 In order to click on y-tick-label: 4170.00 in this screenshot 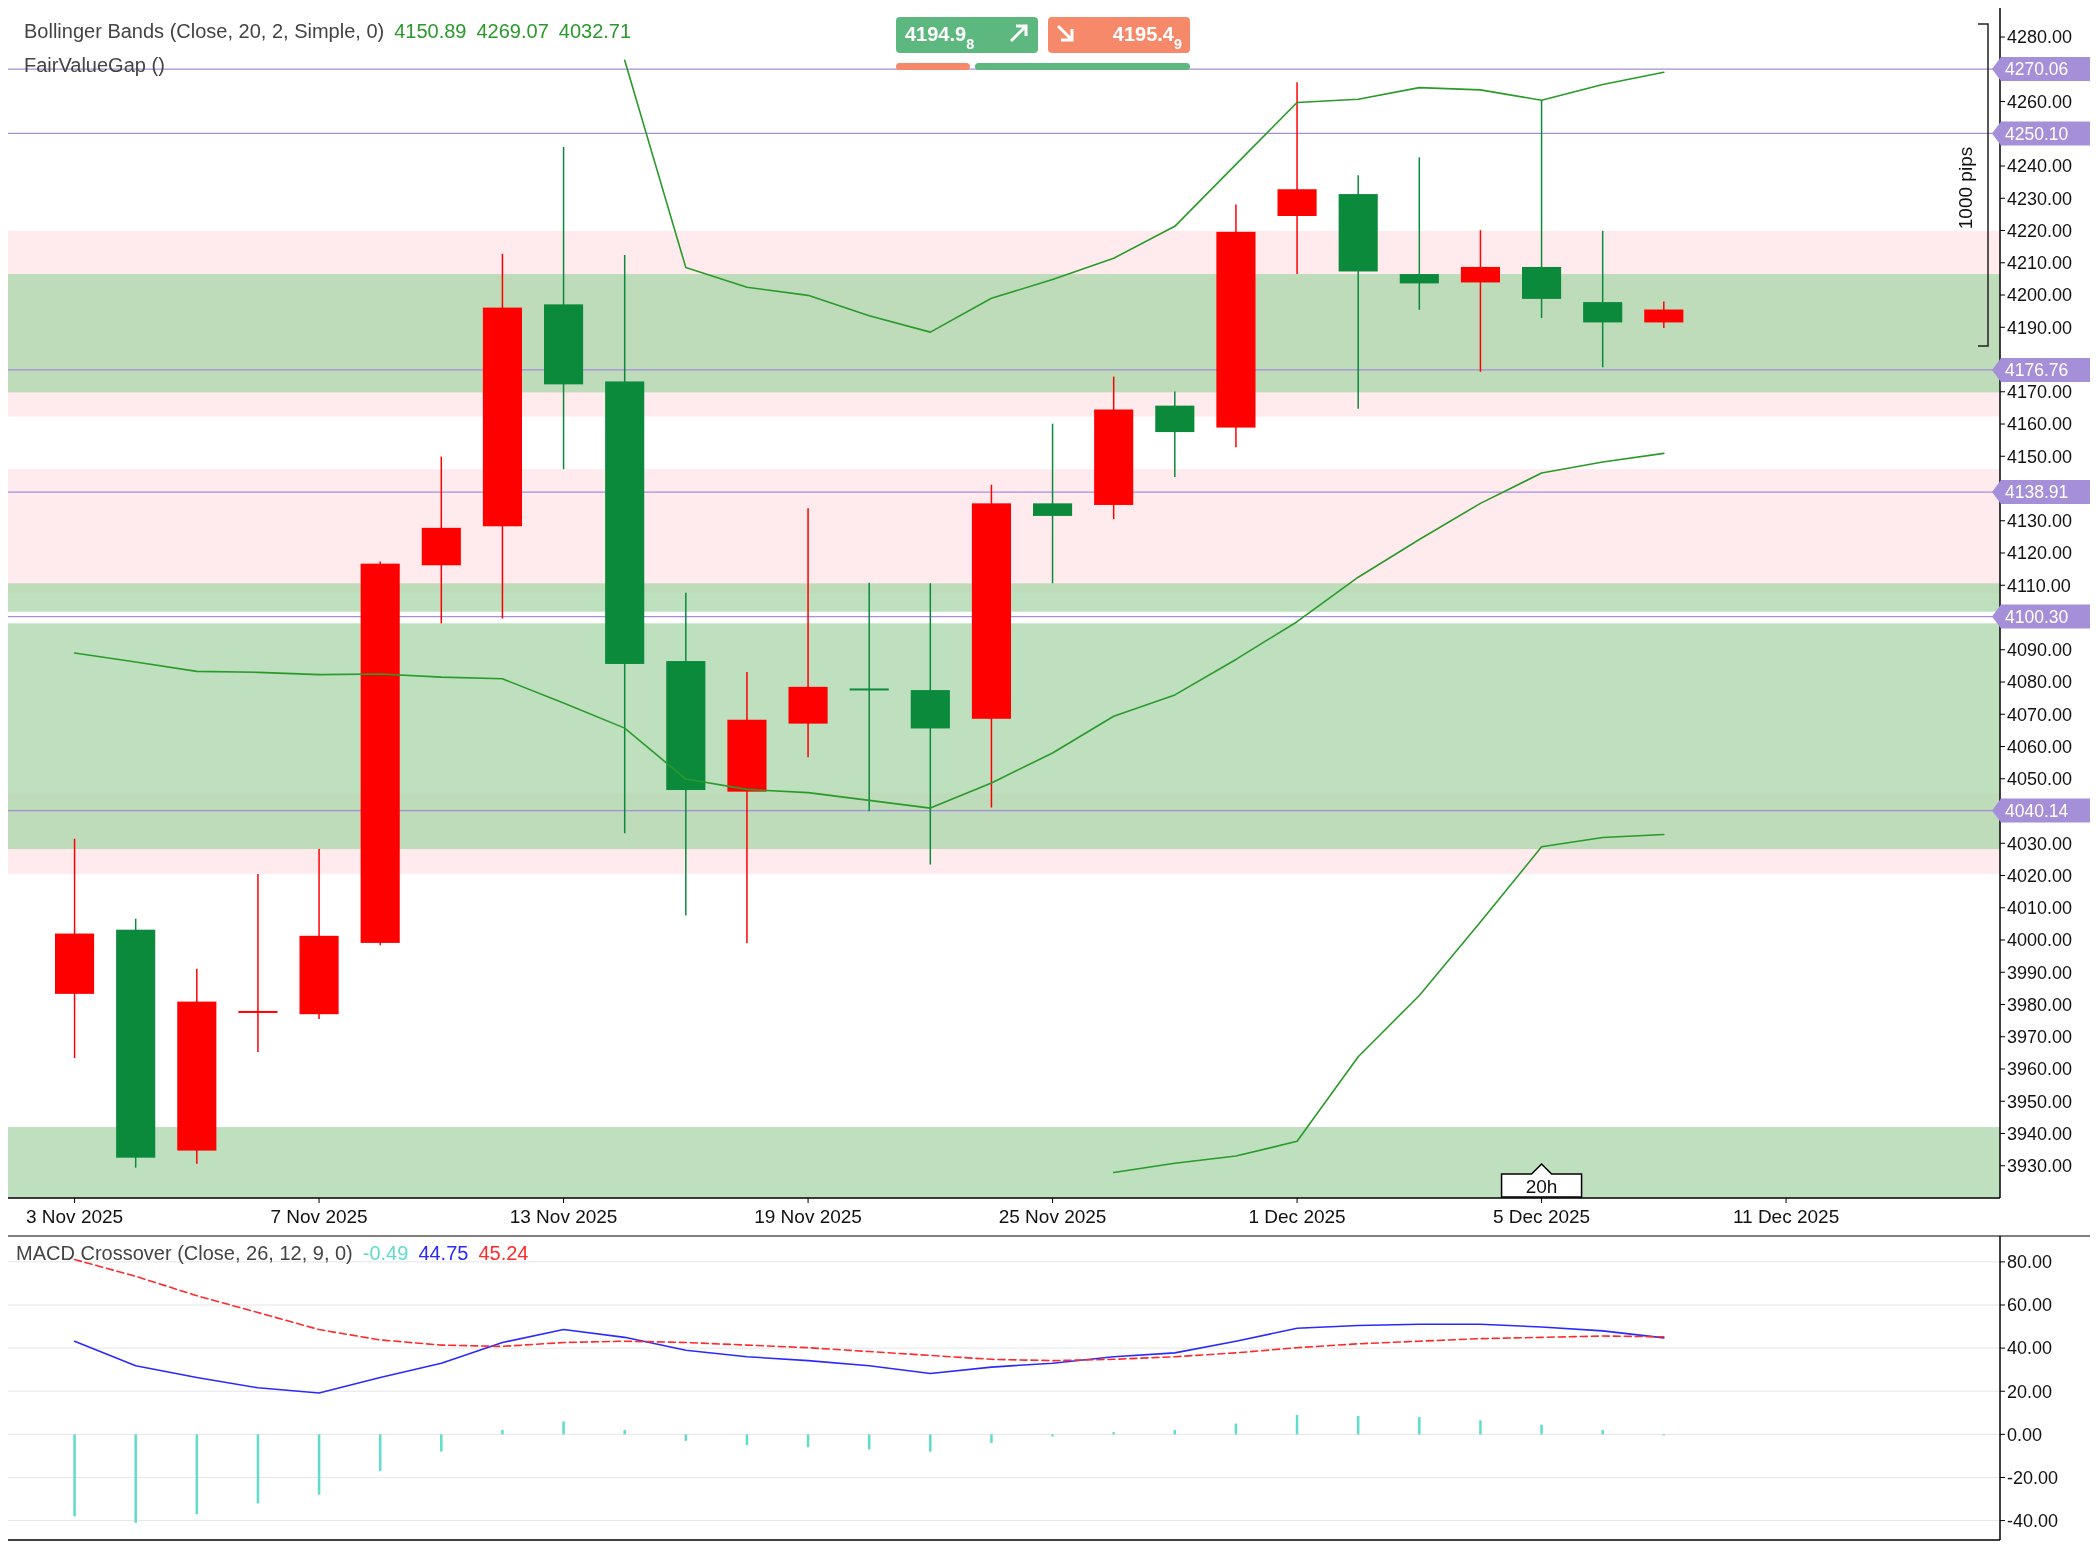, I will do `click(2040, 392)`.